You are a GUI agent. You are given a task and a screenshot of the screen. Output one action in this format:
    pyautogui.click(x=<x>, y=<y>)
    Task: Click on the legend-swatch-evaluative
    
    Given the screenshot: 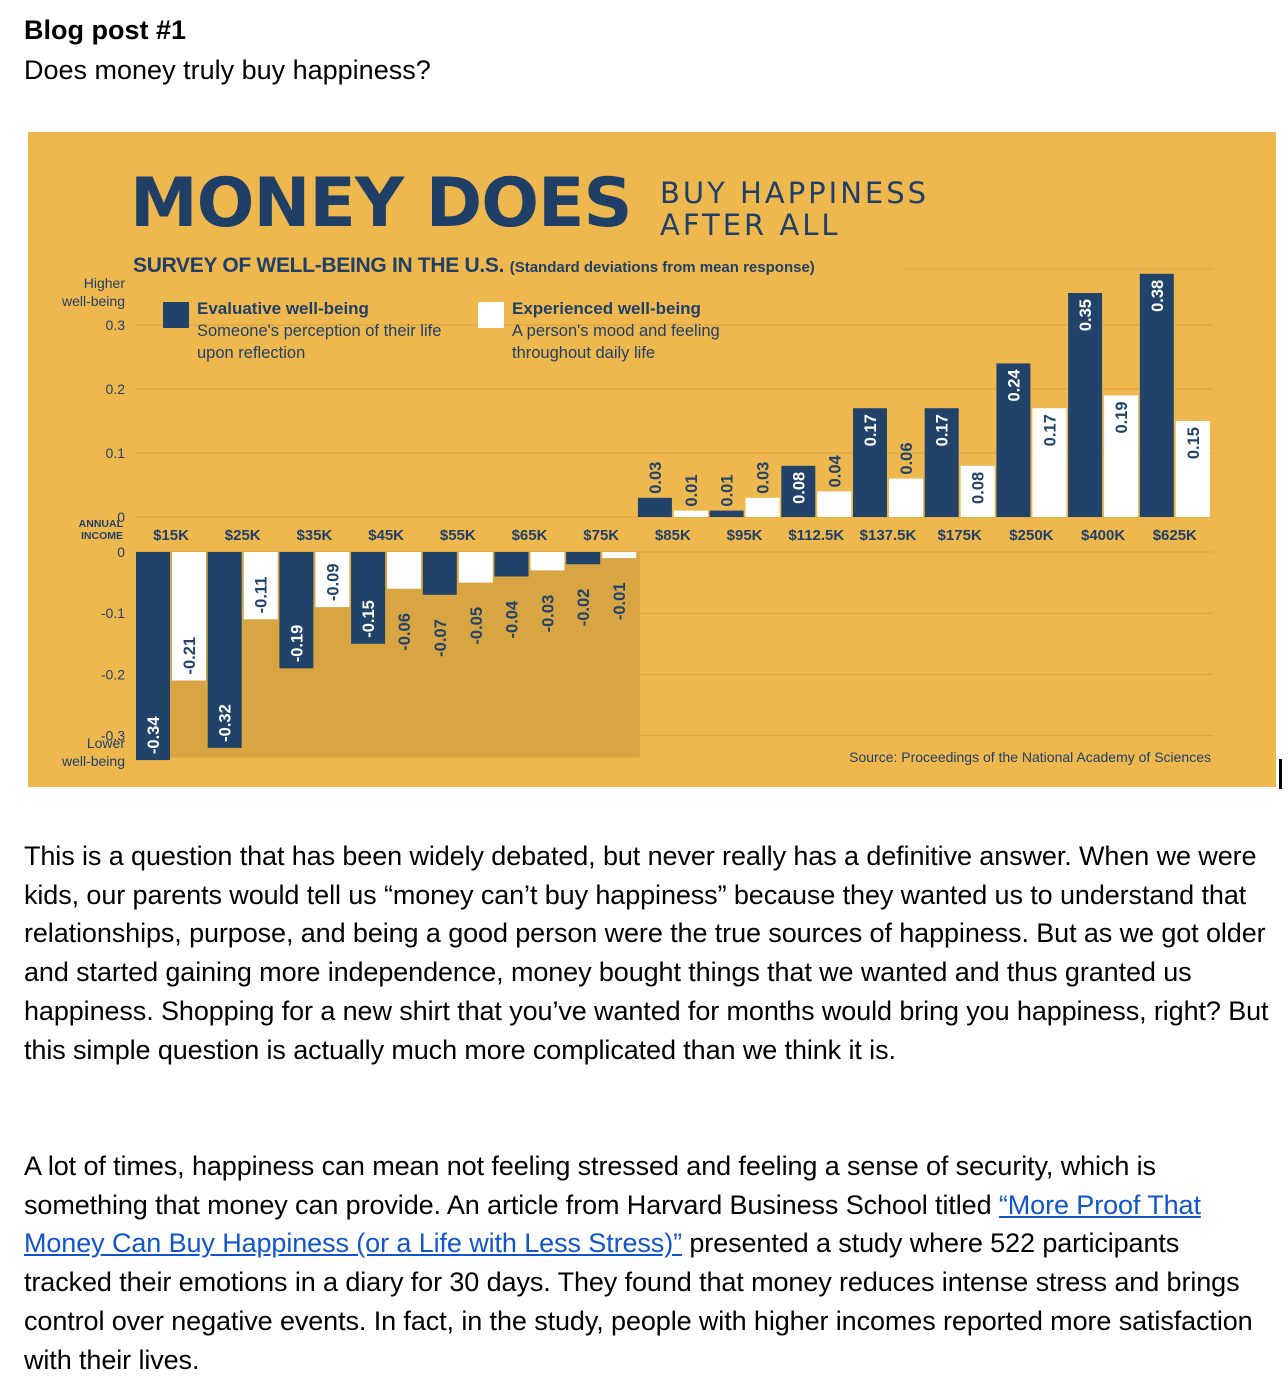 What is the action you would take?
    pyautogui.click(x=176, y=315)
    